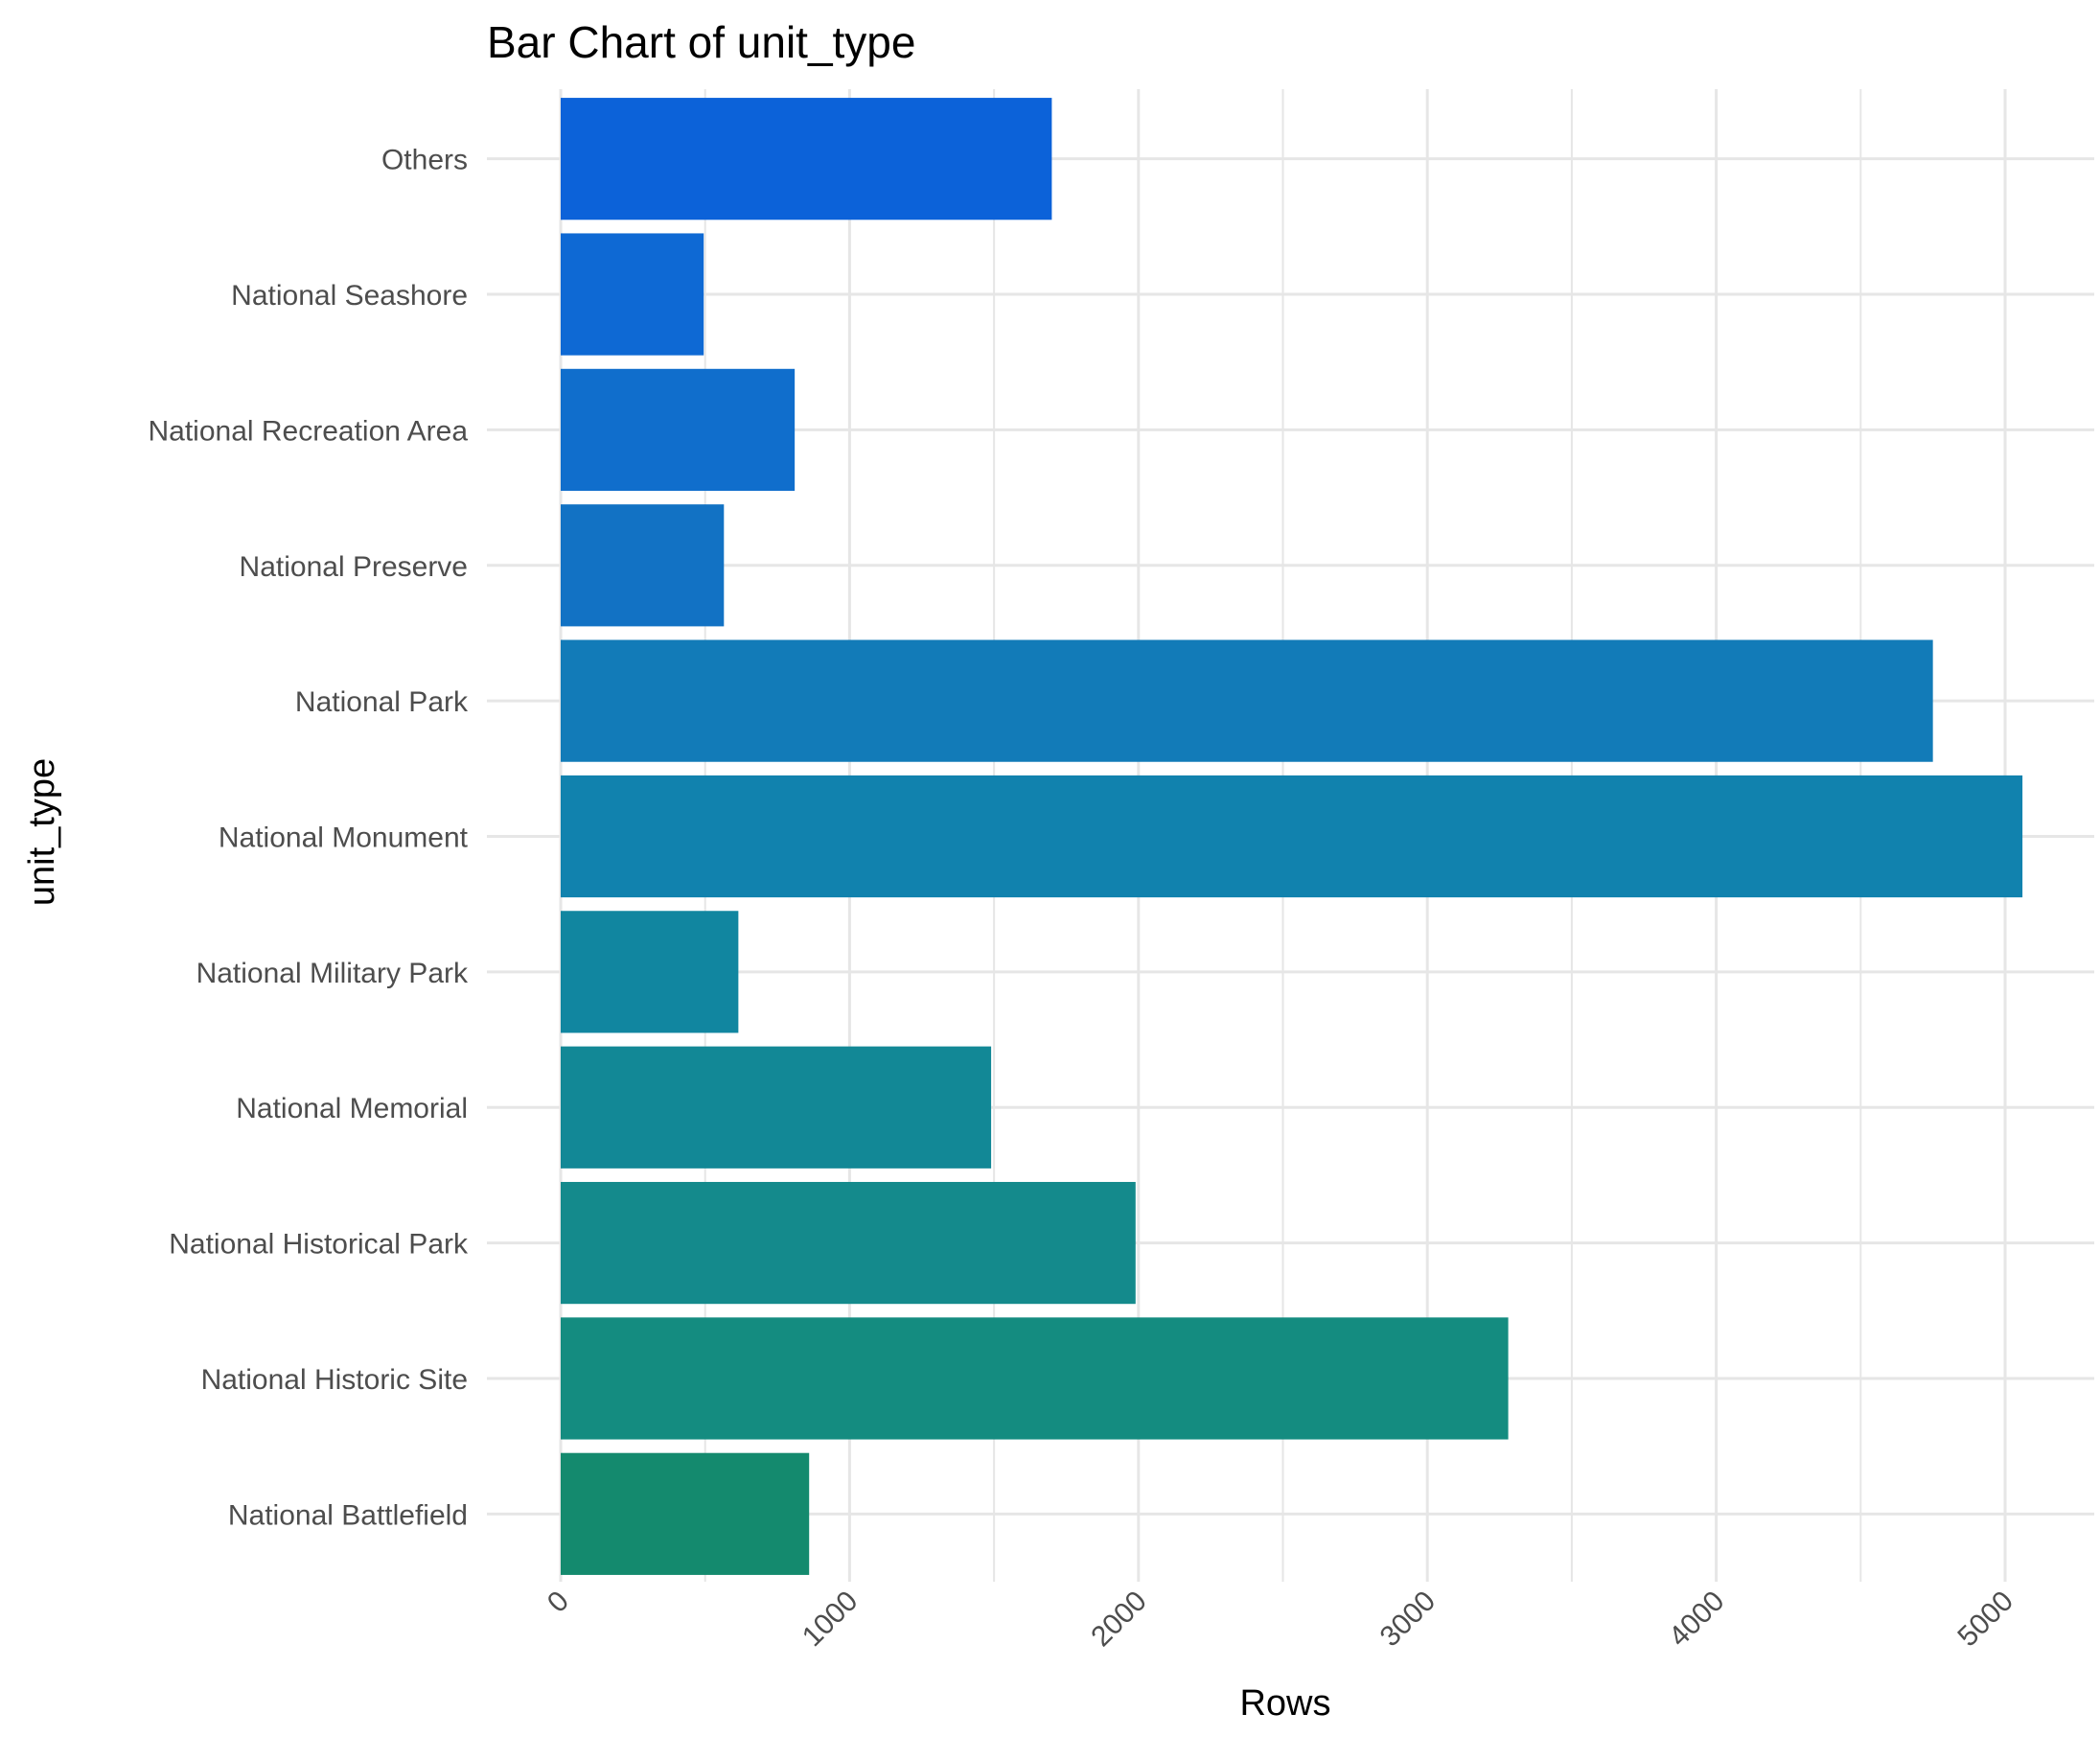 Image resolution: width=2100 pixels, height=1737 pixels. Describe the element at coordinates (354, 567) in the screenshot. I see `category-tick-label: National Preserve` at that location.